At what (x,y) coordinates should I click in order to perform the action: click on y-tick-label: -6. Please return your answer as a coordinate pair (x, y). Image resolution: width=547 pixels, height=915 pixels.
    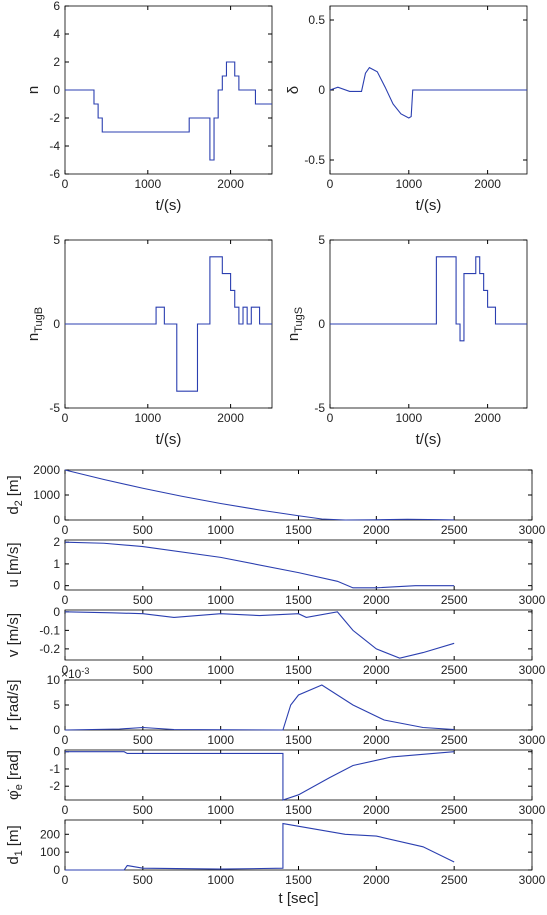
    Looking at the image, I should click on (54, 174).